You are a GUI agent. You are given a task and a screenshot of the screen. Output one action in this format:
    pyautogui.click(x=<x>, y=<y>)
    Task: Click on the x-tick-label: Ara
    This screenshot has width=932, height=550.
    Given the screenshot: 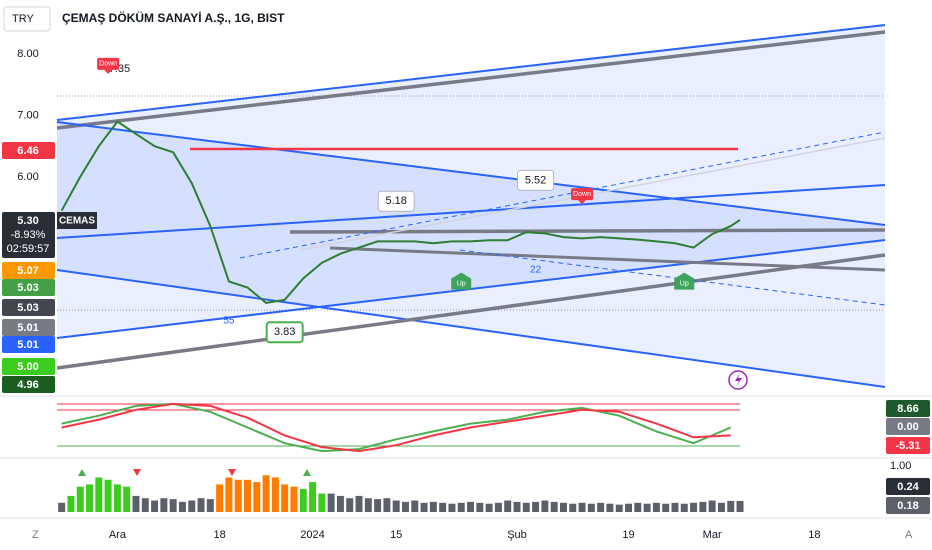 What is the action you would take?
    pyautogui.click(x=118, y=535)
    